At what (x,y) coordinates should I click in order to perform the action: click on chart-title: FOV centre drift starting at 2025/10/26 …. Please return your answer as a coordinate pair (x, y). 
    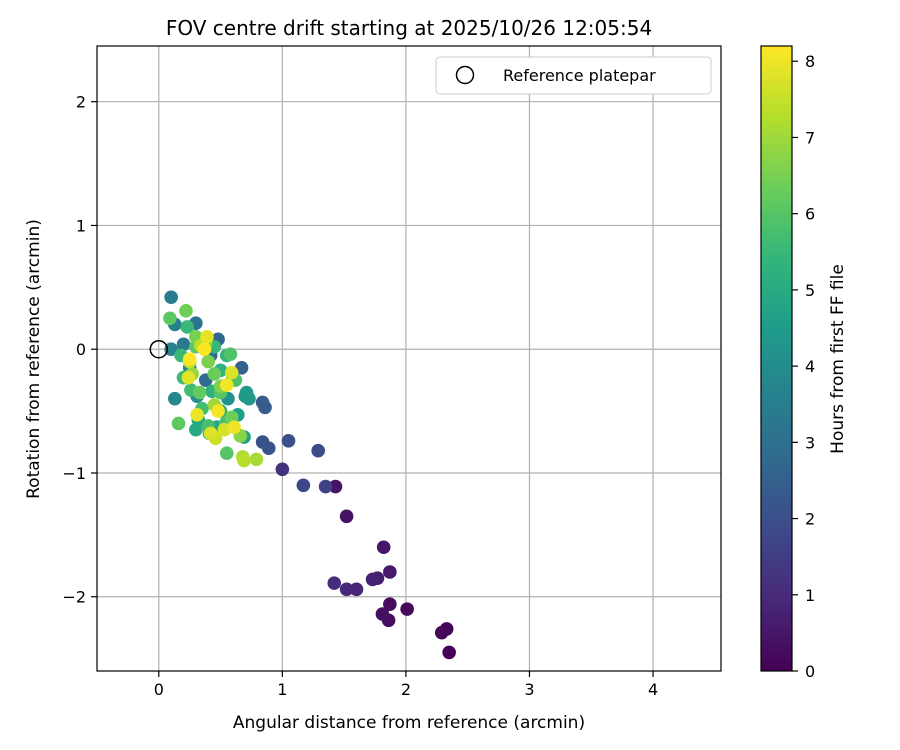
    Looking at the image, I should click on (409, 28).